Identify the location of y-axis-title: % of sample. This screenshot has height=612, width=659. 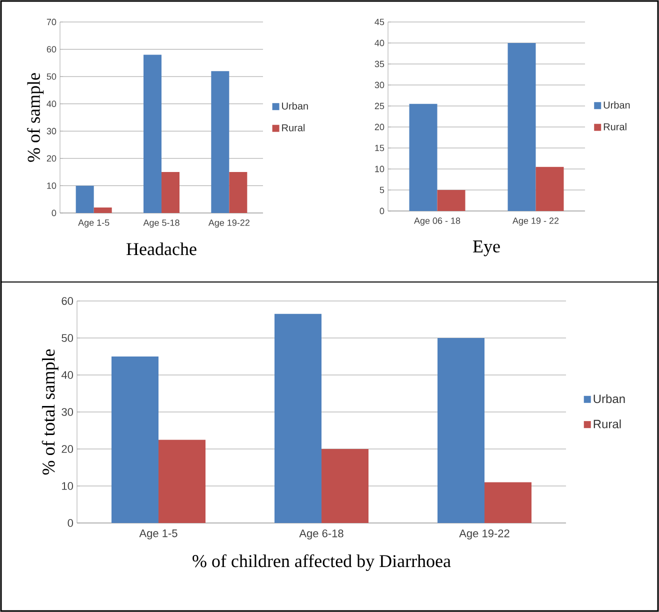
(35, 117).